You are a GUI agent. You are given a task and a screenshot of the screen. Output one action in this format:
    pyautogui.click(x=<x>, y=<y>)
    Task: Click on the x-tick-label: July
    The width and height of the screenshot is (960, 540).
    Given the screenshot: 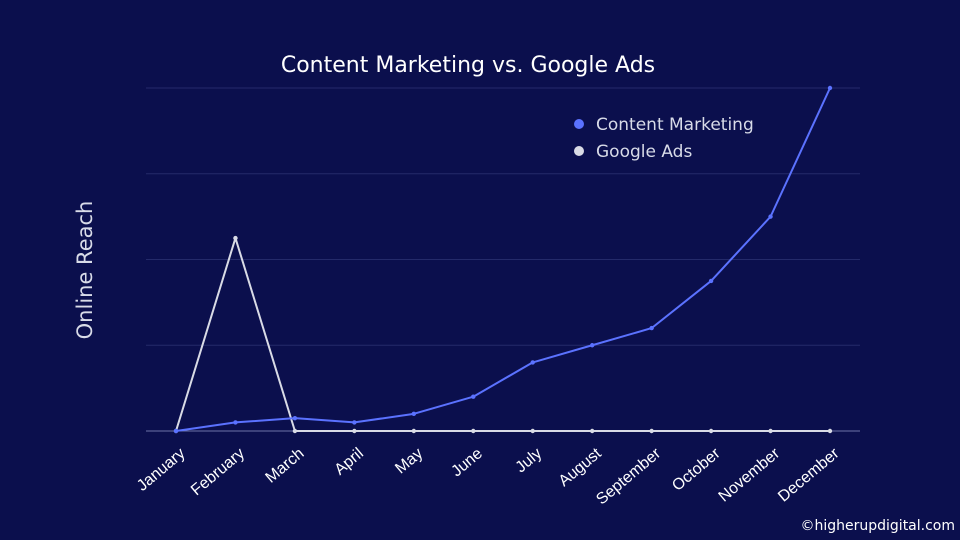 What is the action you would take?
    pyautogui.click(x=529, y=460)
    